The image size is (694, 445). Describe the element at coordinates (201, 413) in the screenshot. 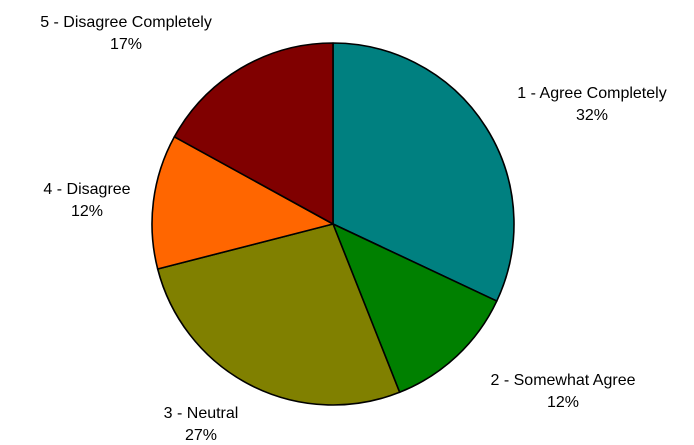

I see `slice-category-label: 3 - Neutral` at that location.